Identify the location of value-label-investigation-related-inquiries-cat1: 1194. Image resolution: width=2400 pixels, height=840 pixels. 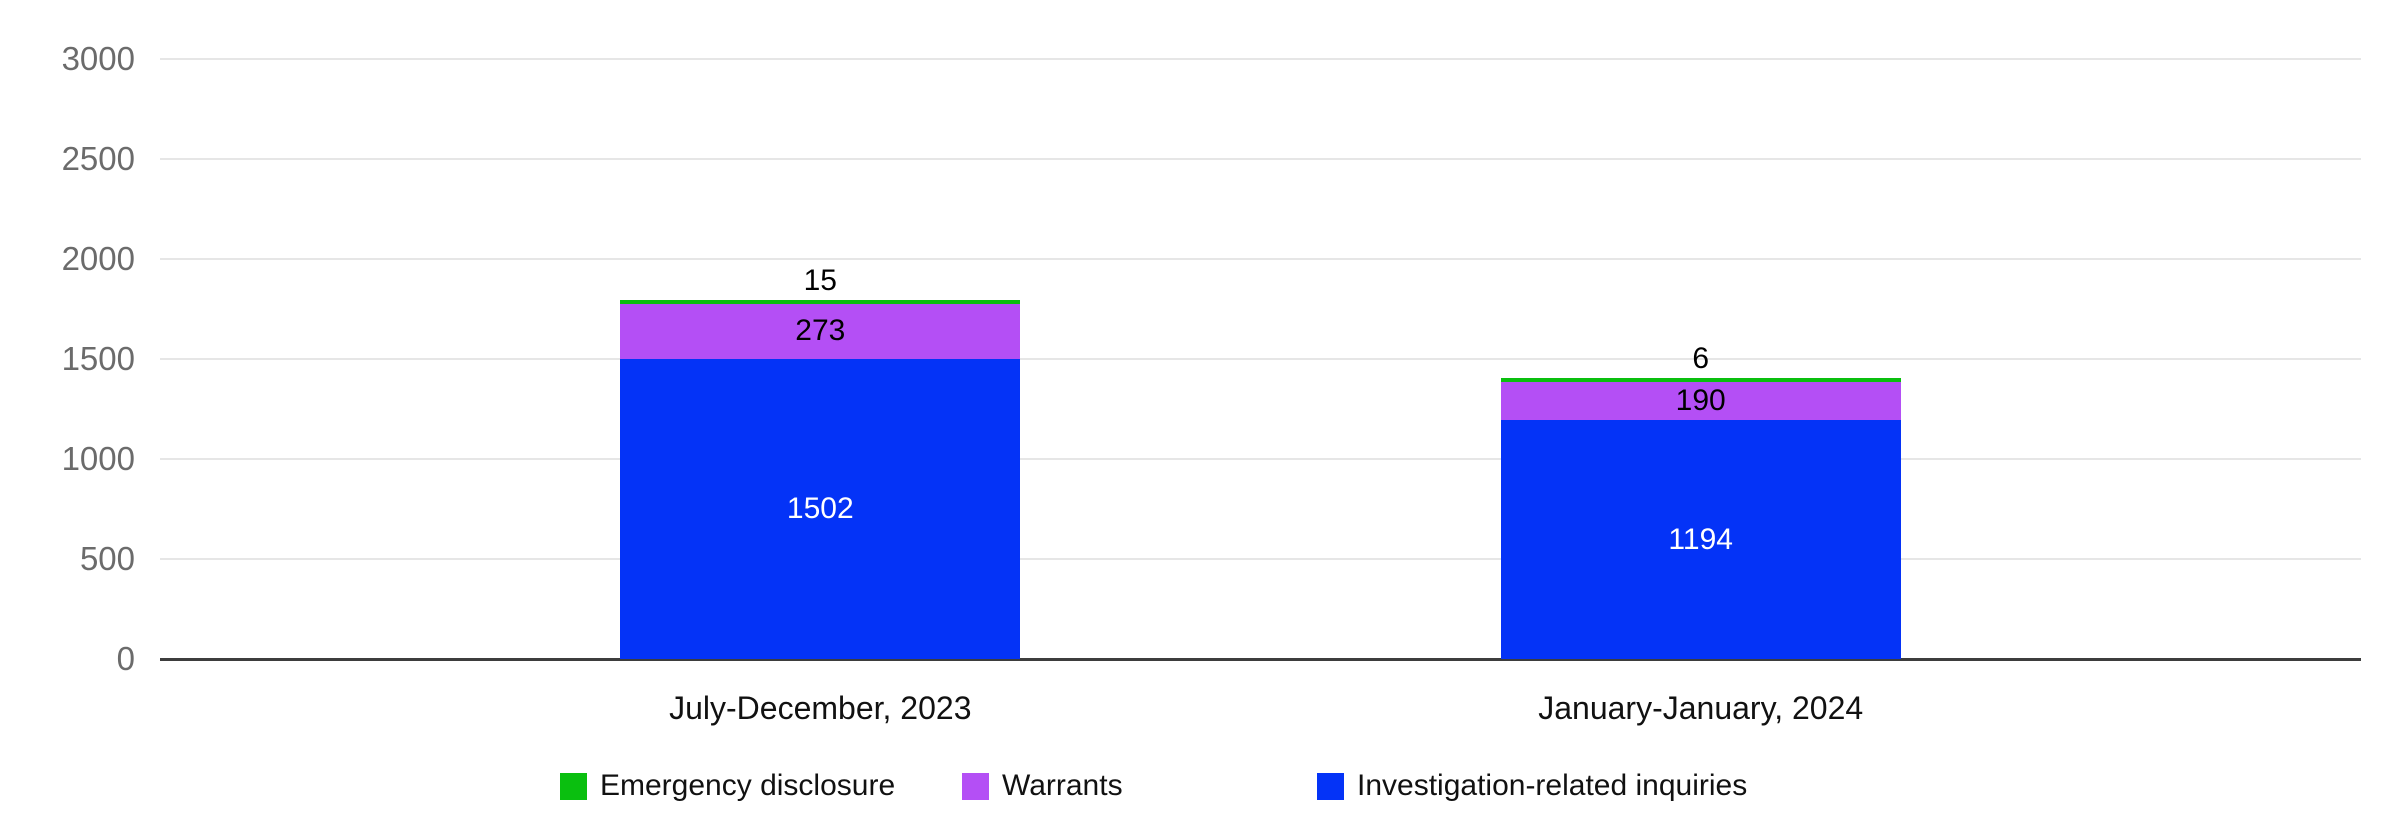
(1700, 539).